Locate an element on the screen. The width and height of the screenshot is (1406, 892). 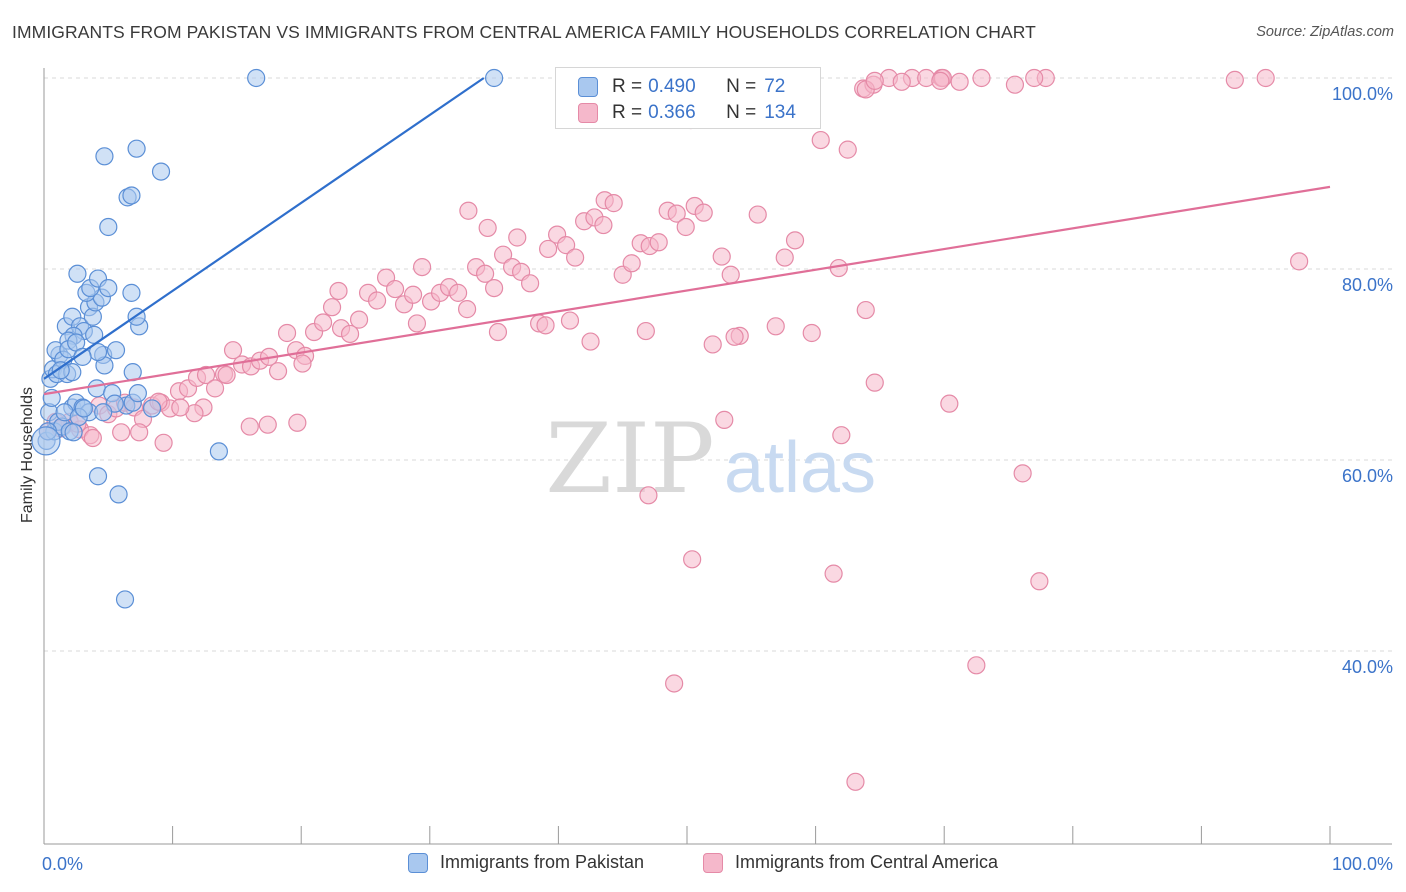
stats-legend-row-central-america: R = 0.366 N = 134 is located at coordinates (687, 113).